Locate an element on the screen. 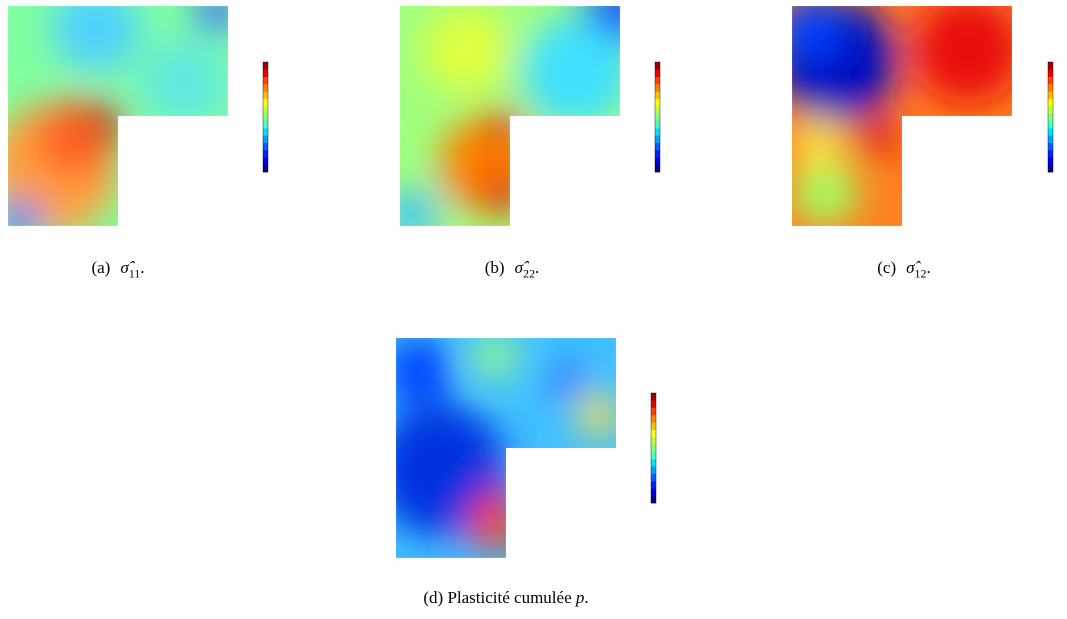 The image size is (1067, 619). caption-label: (b) is located at coordinates (494, 267).